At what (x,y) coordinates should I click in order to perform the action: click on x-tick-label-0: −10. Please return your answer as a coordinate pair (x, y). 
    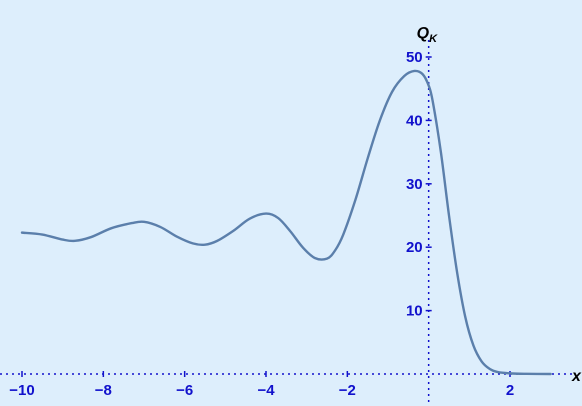
    Looking at the image, I should click on (21, 390).